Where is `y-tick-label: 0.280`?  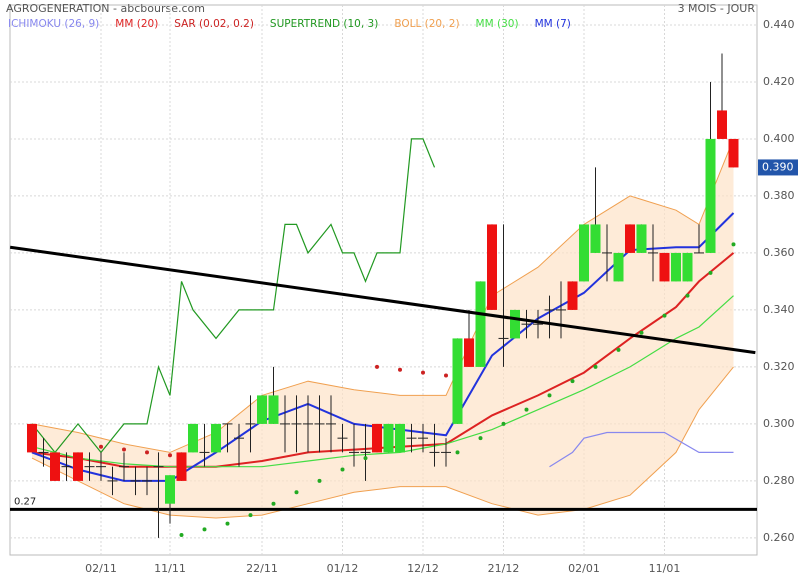
y-tick-label: 0.280 is located at coordinates (779, 480).